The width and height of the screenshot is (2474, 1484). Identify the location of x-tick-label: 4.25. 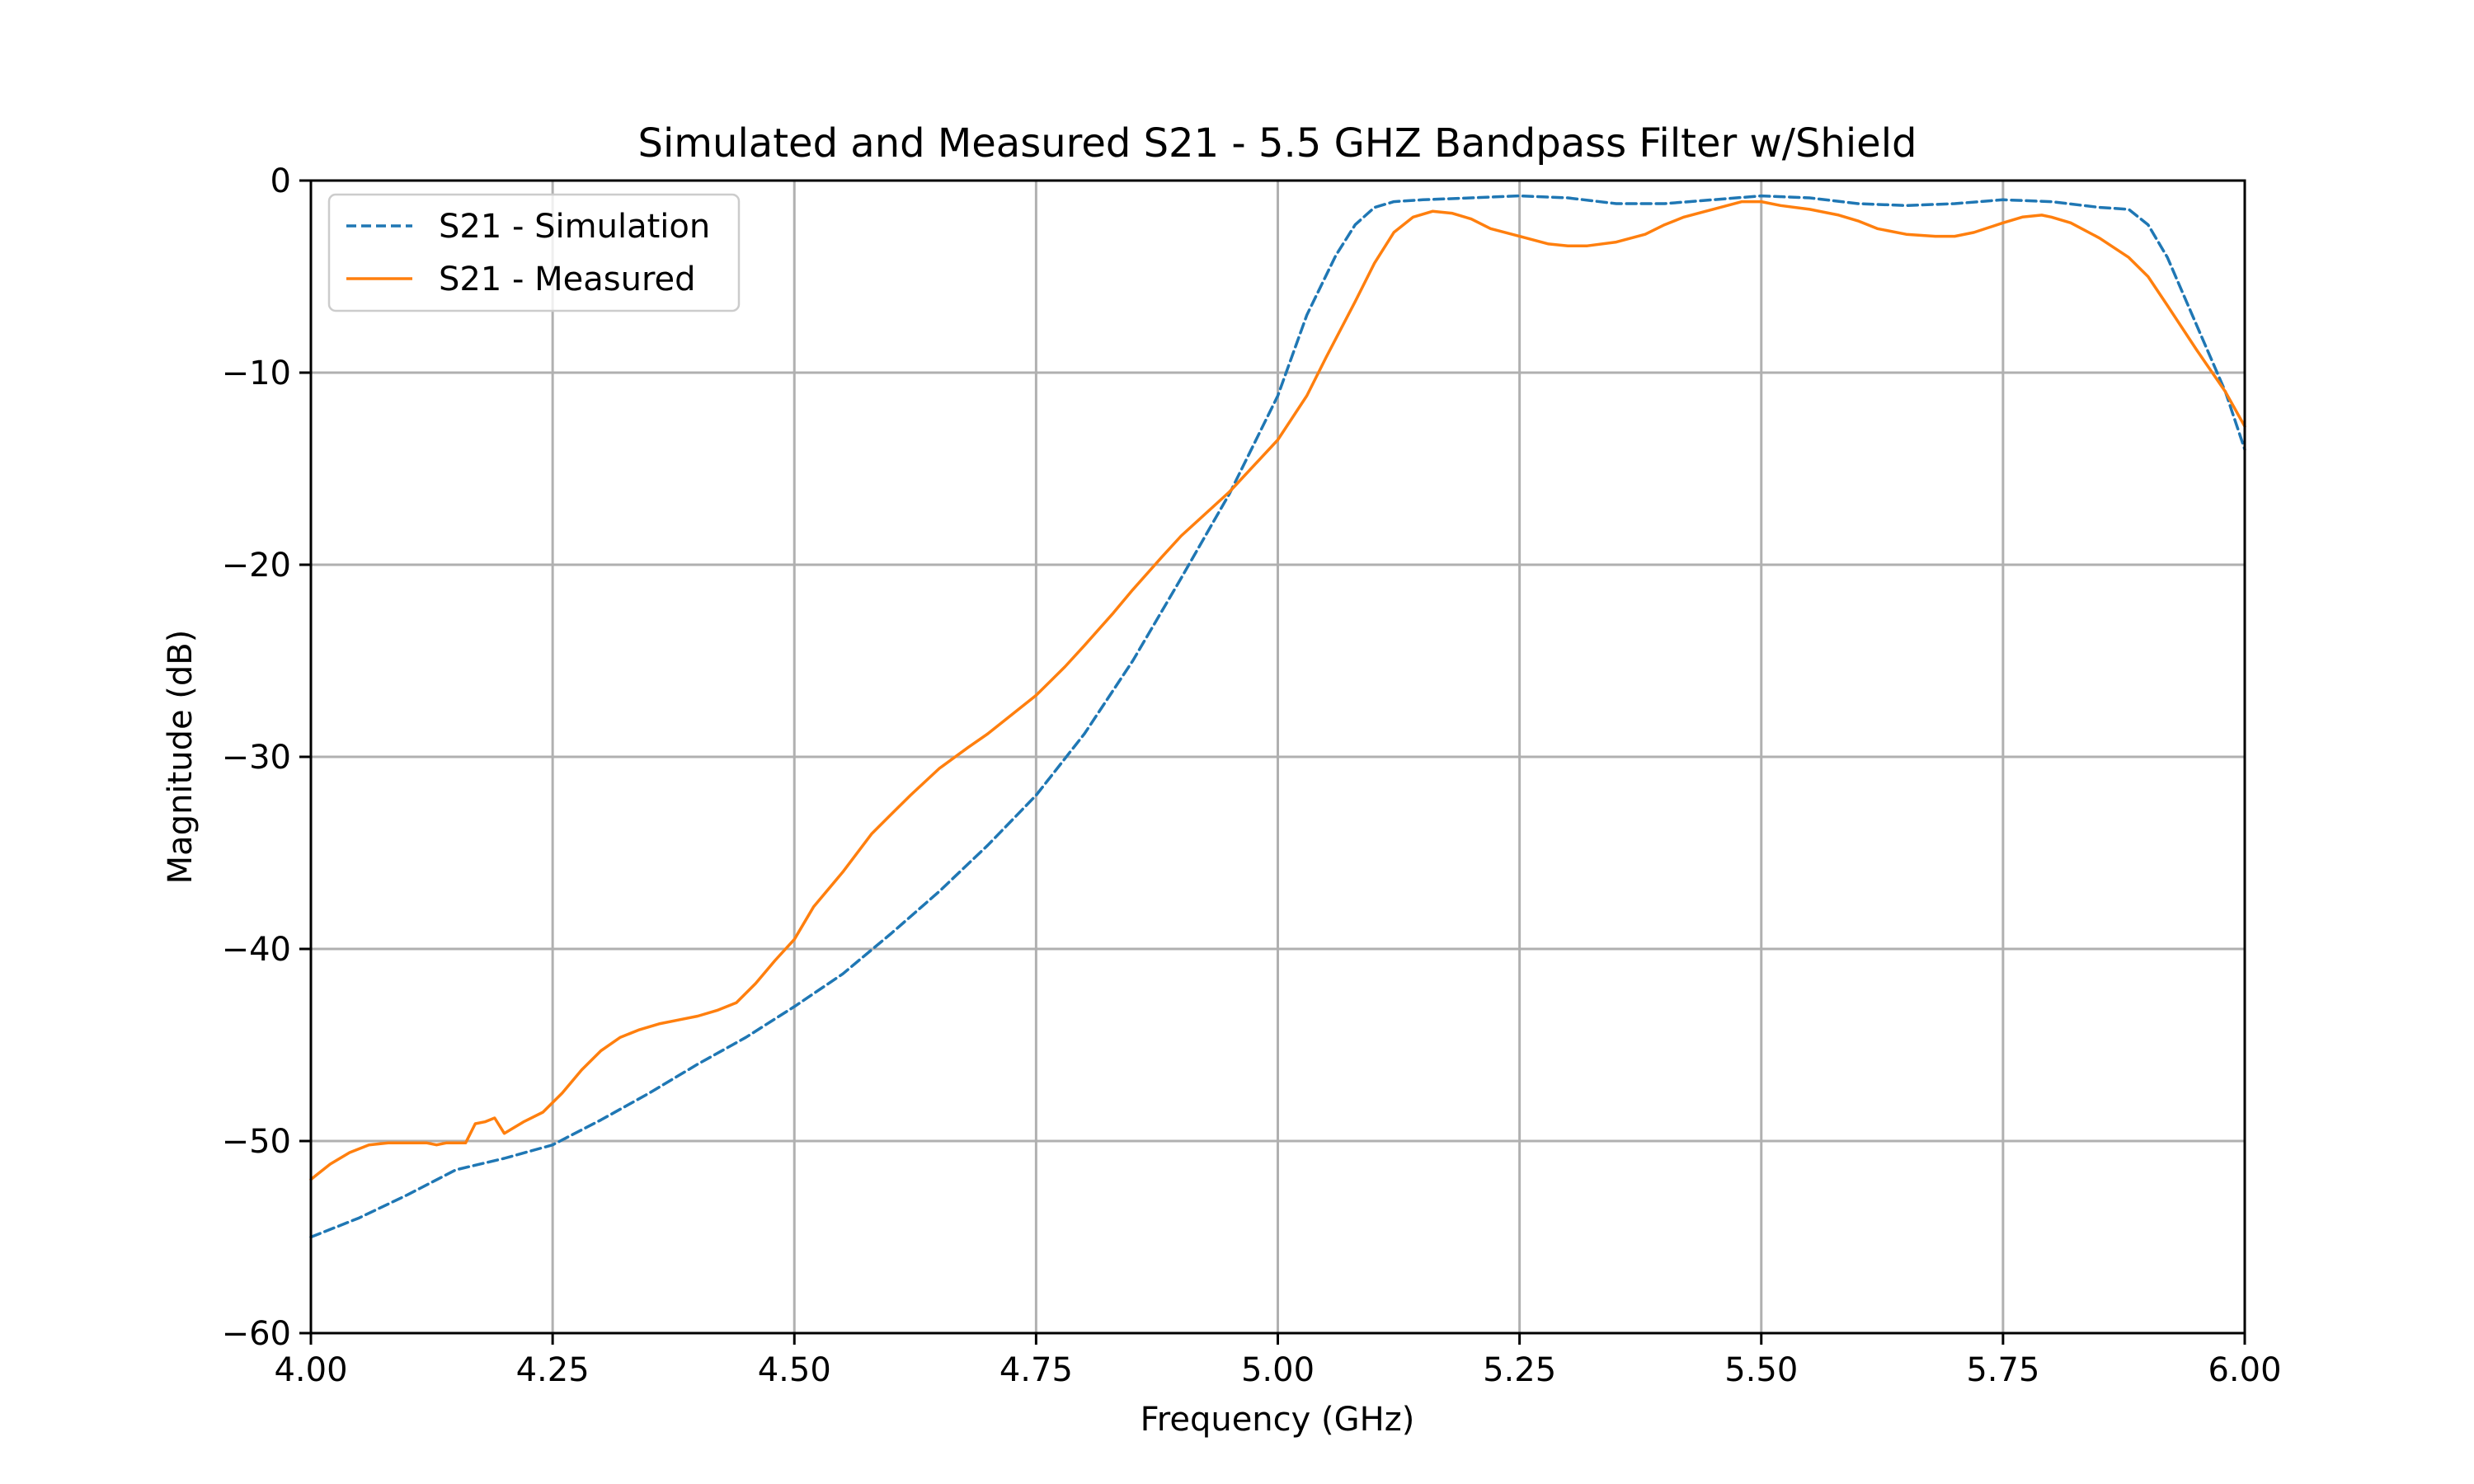
(553, 1370).